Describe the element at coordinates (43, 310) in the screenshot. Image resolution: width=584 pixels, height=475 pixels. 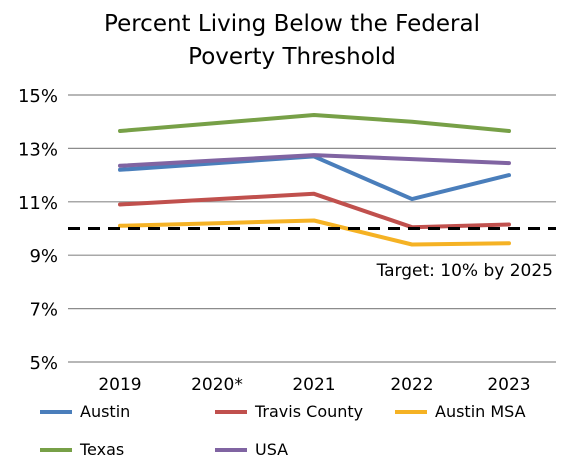
I see `y-tick-label: 7%` at that location.